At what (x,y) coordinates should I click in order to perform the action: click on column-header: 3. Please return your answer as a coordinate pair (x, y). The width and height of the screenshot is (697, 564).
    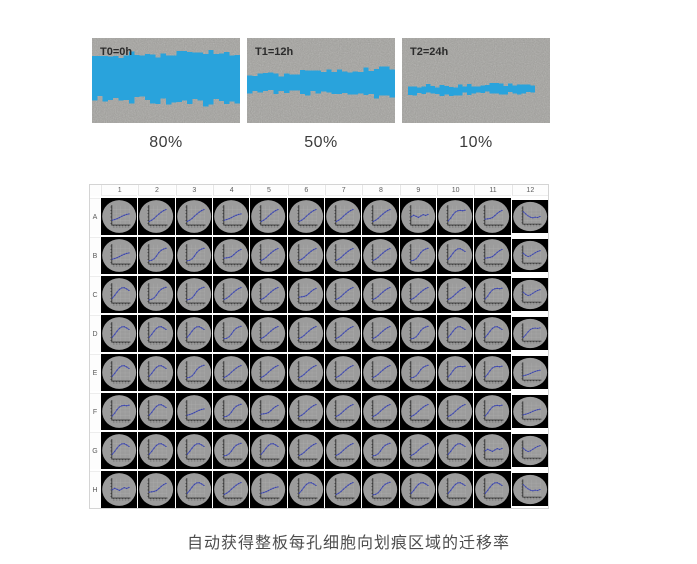
    Looking at the image, I should click on (193, 190).